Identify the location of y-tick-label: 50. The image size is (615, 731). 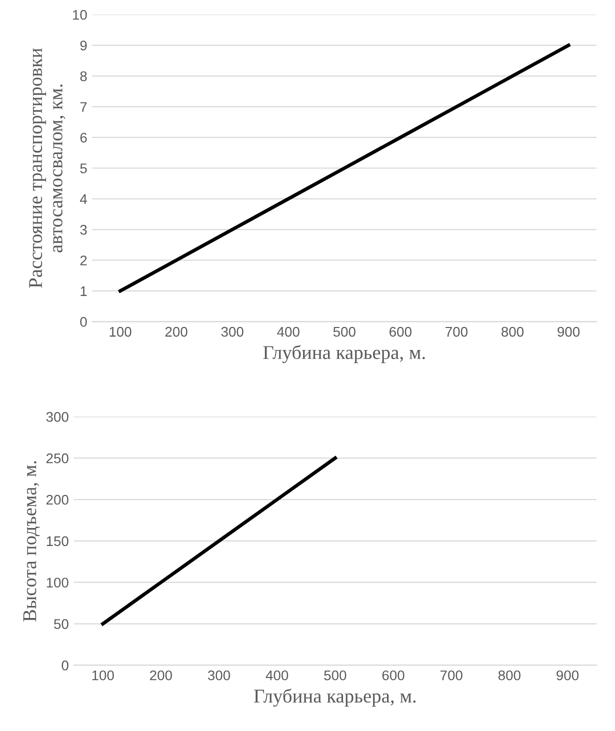
(61, 624).